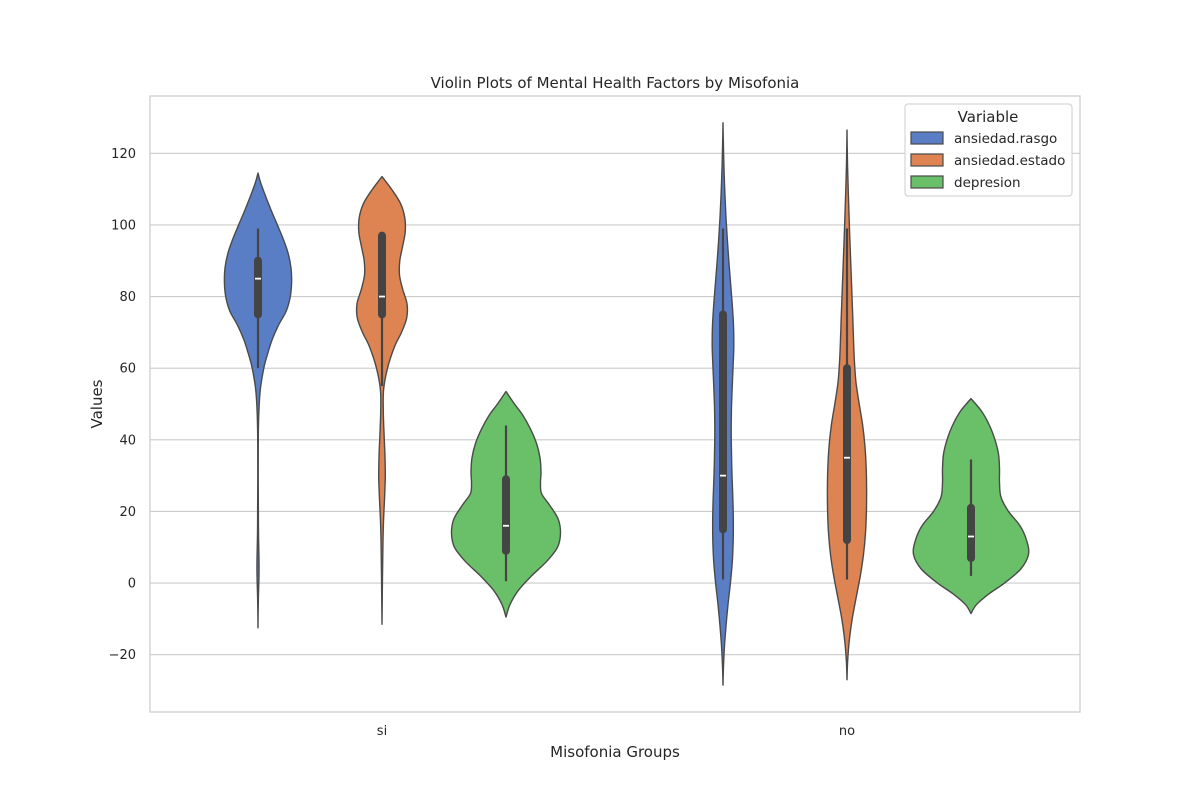  What do you see at coordinates (971, 506) in the screenshot?
I see `violin-depresion-no` at bounding box center [971, 506].